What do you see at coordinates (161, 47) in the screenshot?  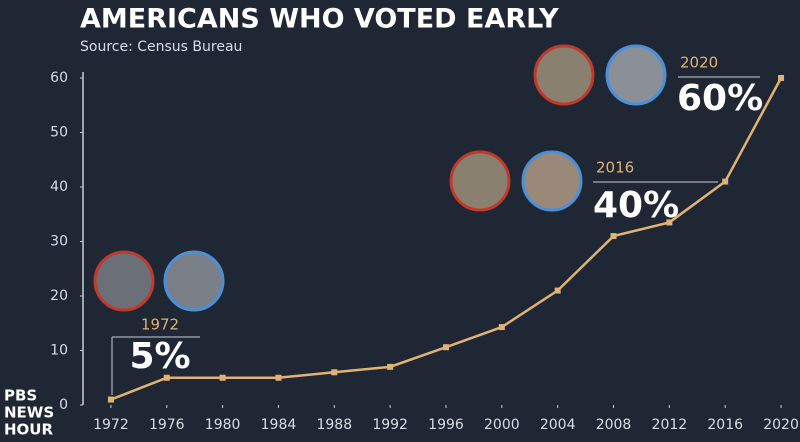 I see `chart-subtitle: Source: Census Bureau` at bounding box center [161, 47].